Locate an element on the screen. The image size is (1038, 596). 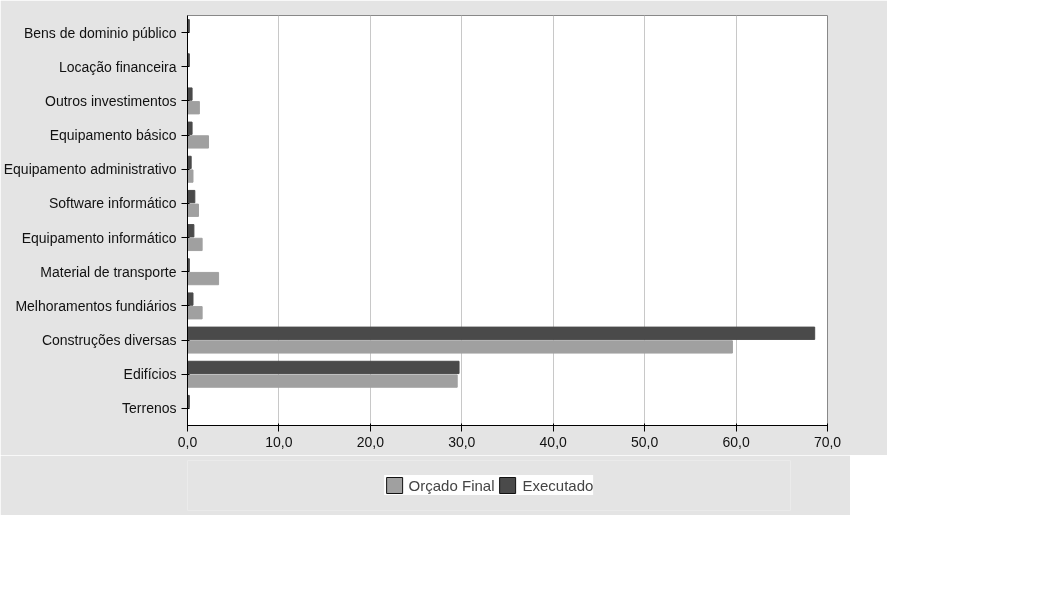
y-tick-label: Construções diversas is located at coordinates (109, 340).